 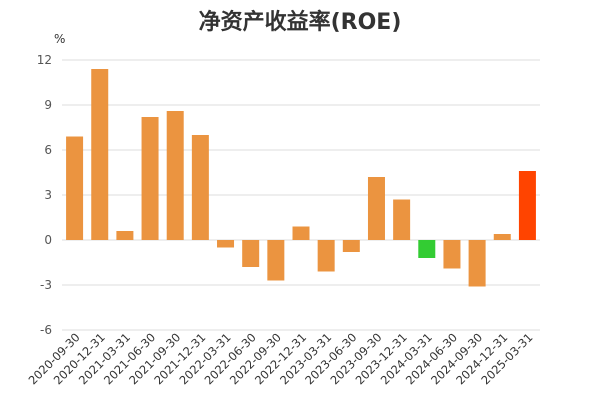 What do you see at coordinates (48, 150) in the screenshot?
I see `y-tick-label: 6` at bounding box center [48, 150].